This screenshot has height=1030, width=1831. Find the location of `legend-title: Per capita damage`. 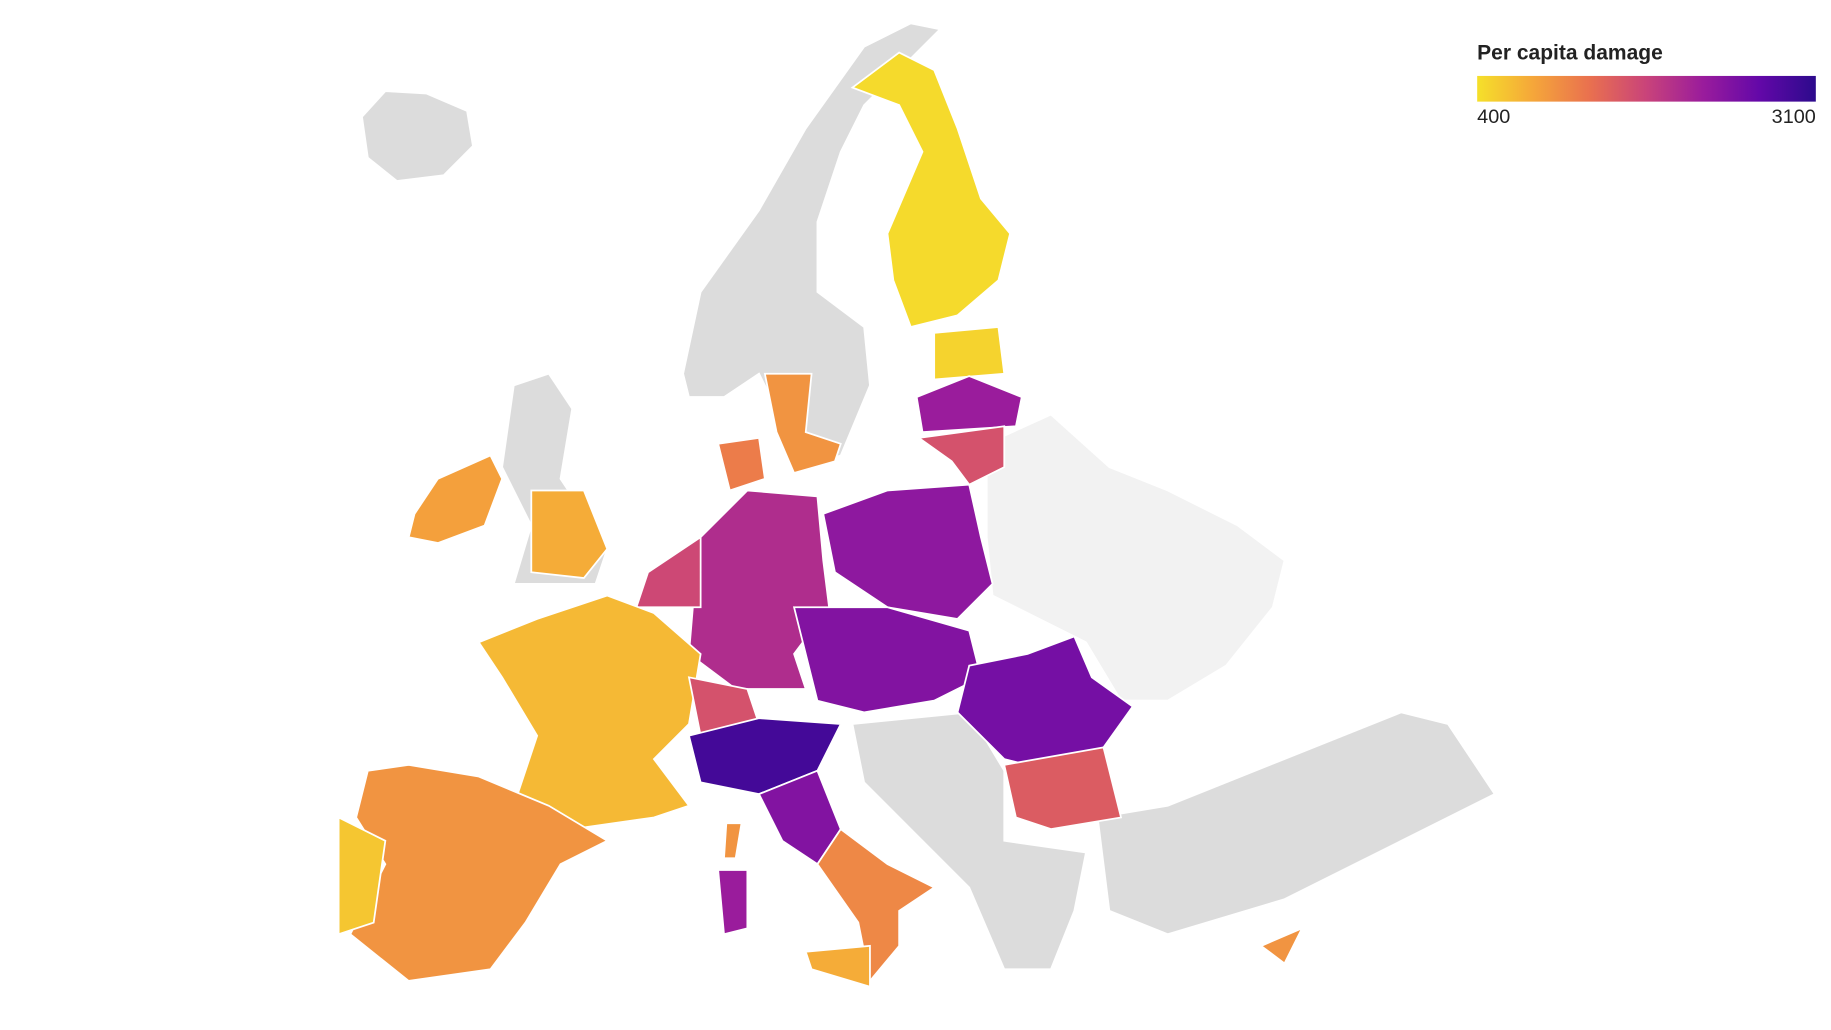

legend-title: Per capita damage is located at coordinates (1570, 52).